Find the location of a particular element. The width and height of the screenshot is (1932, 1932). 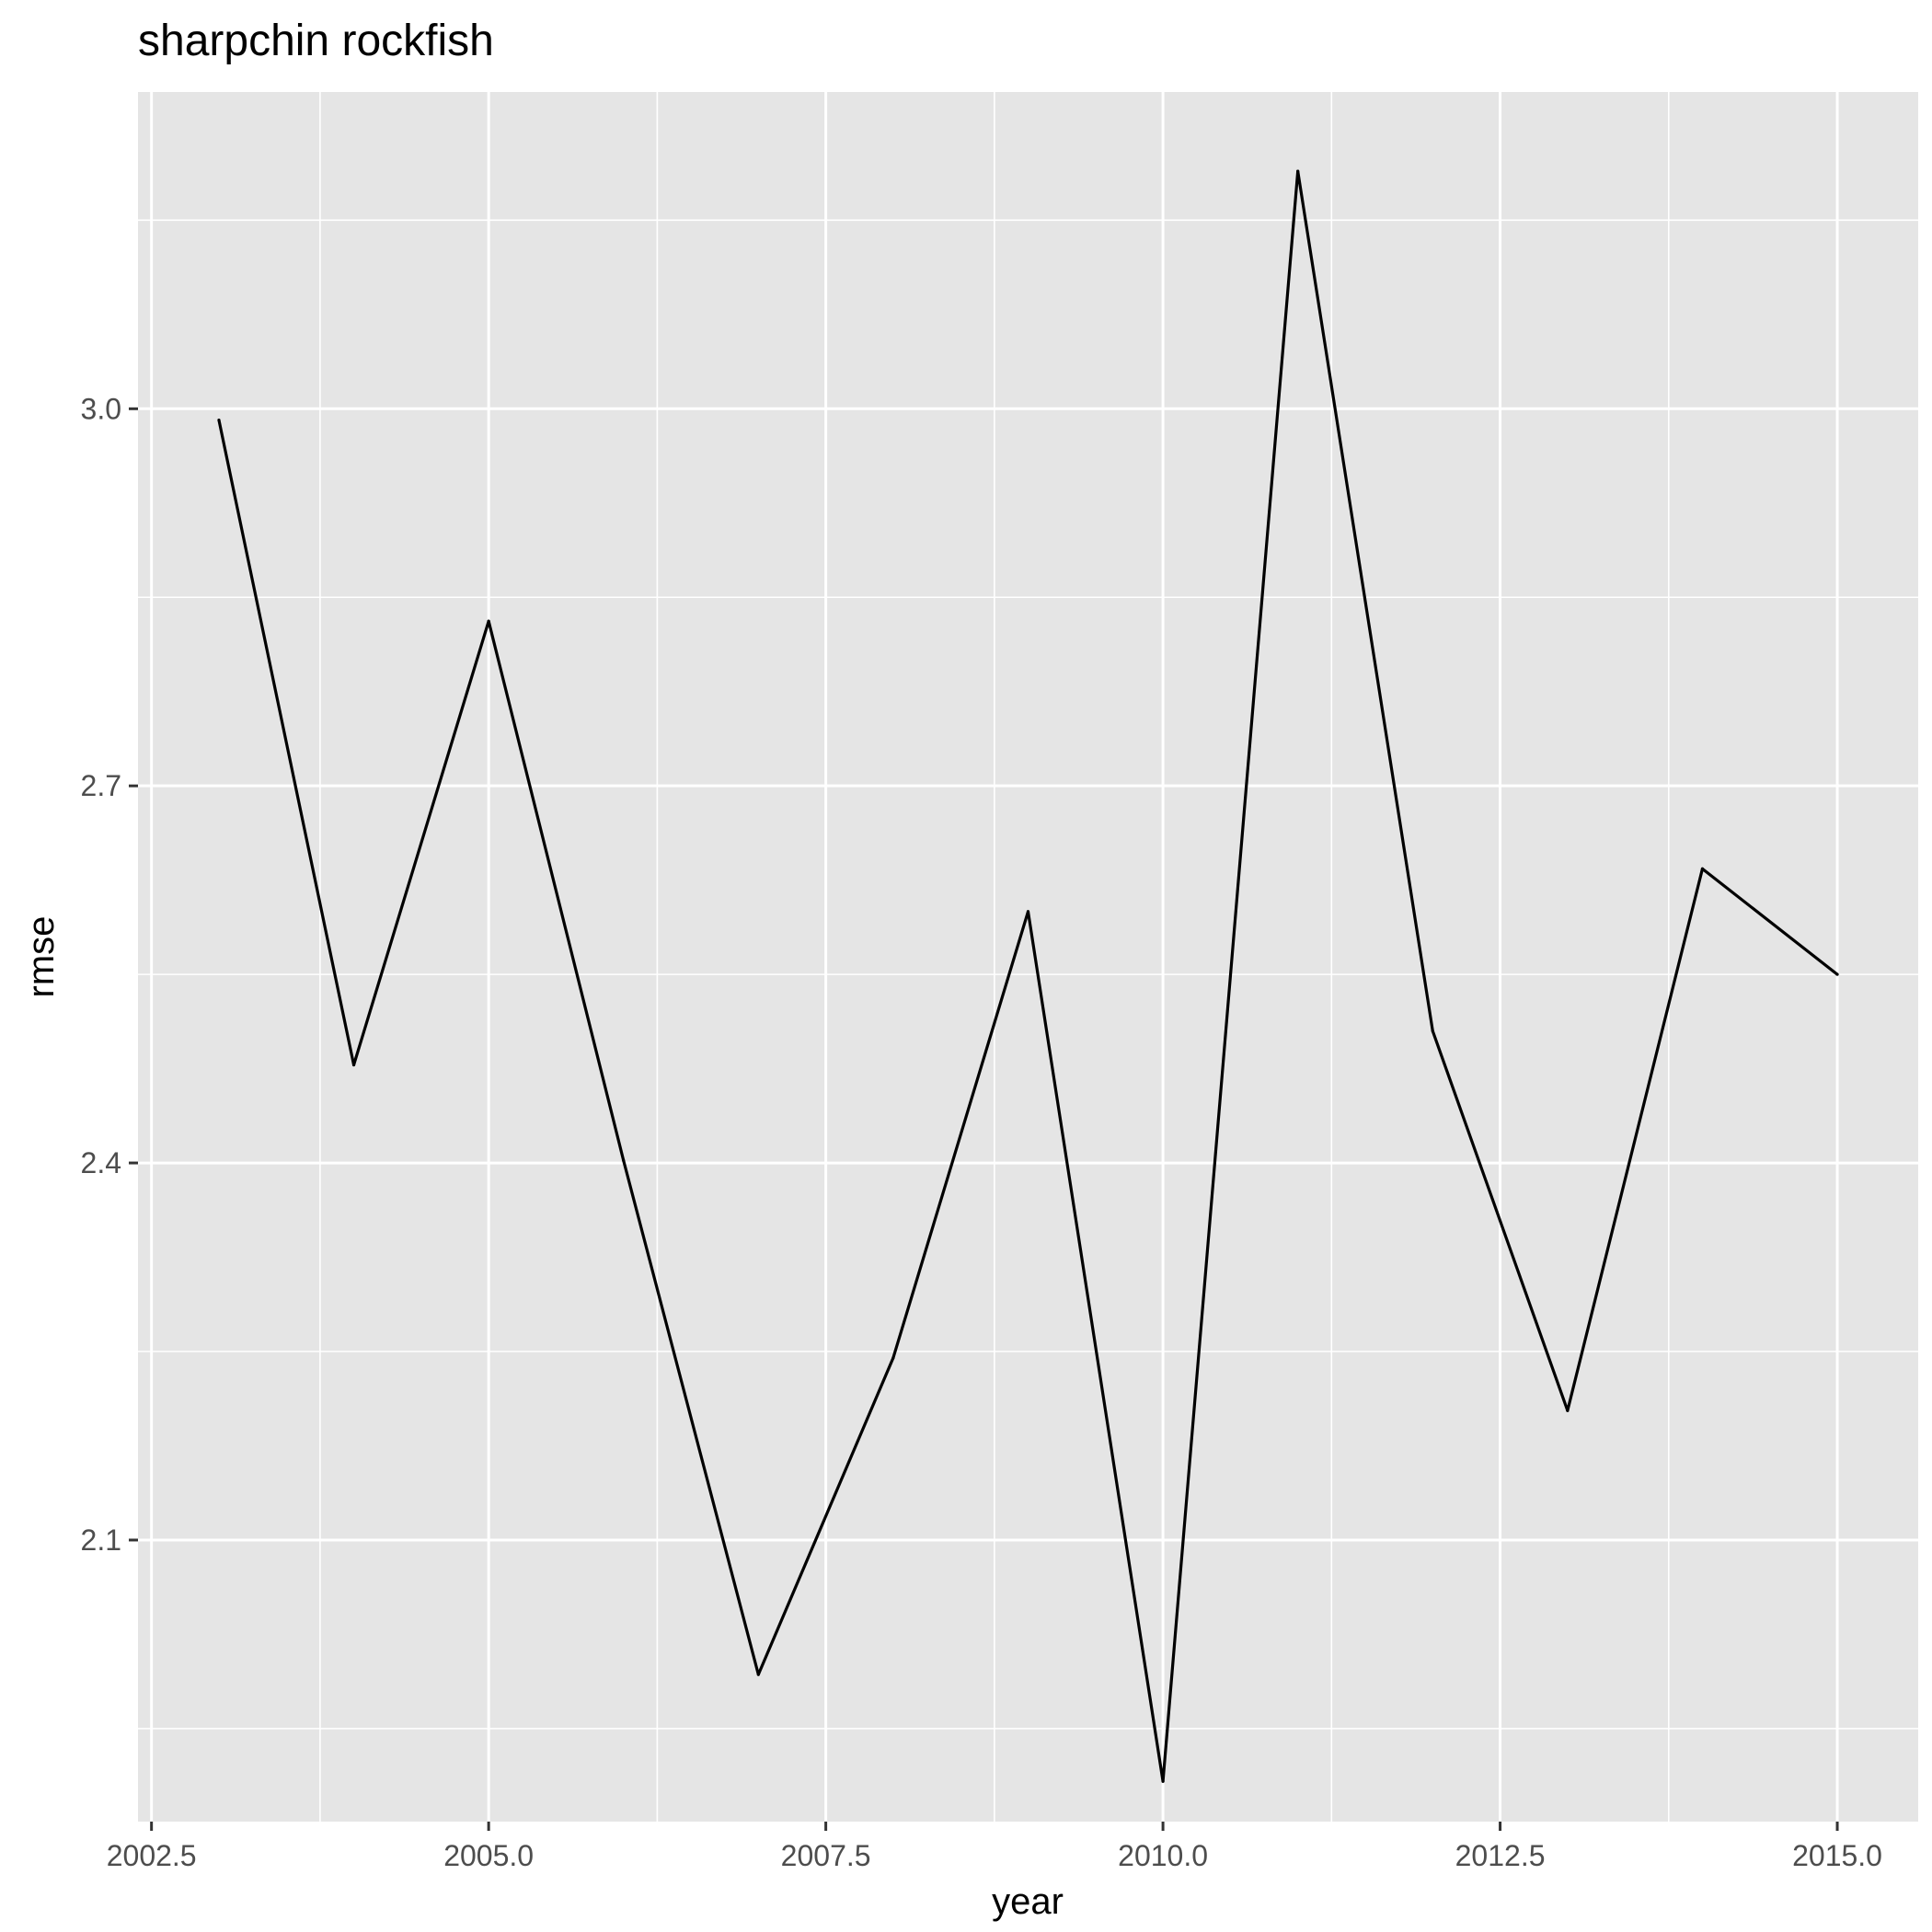

y-tick-label: 2.7 is located at coordinates (101, 785).